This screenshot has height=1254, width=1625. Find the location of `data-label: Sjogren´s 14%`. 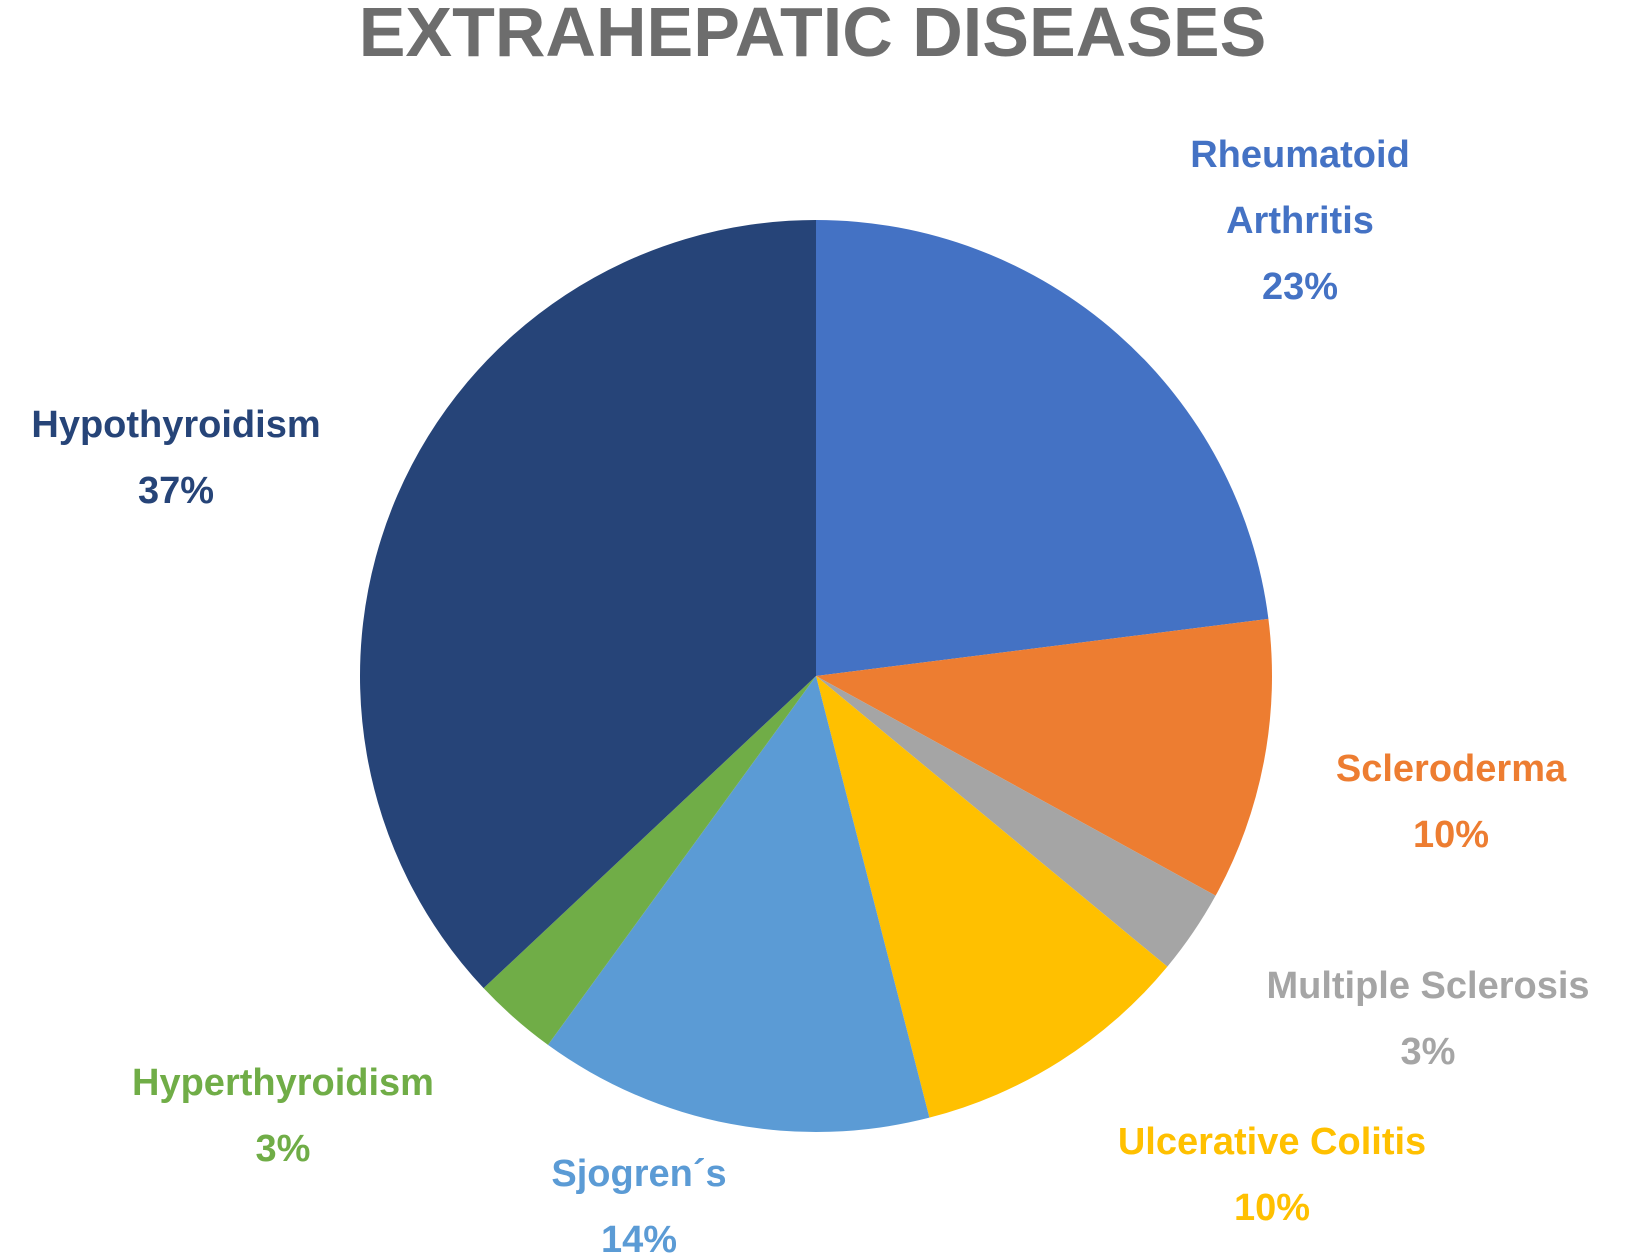

data-label: Sjogren´s 14% is located at coordinates (638, 1197).